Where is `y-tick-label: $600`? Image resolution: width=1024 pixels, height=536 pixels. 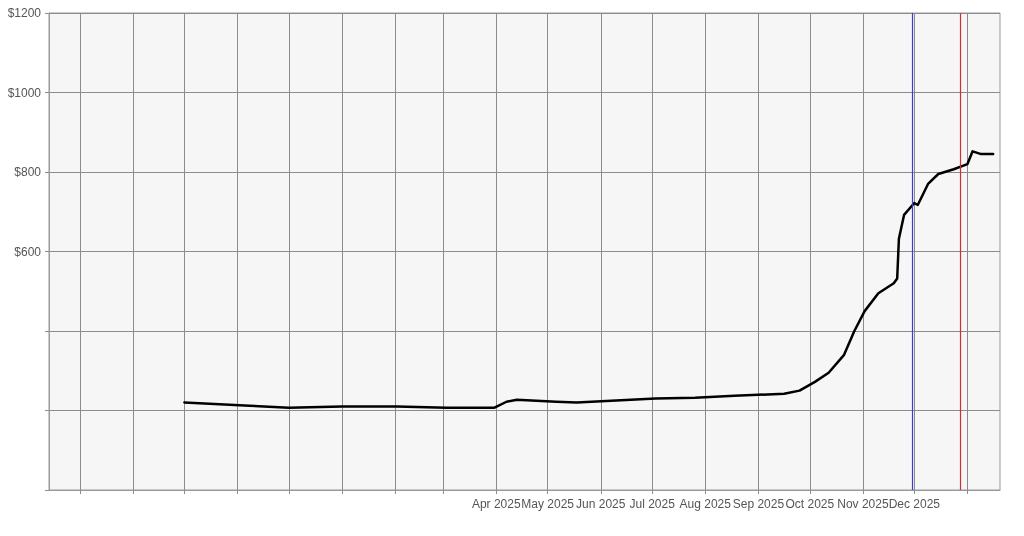 y-tick-label: $600 is located at coordinates (28, 251).